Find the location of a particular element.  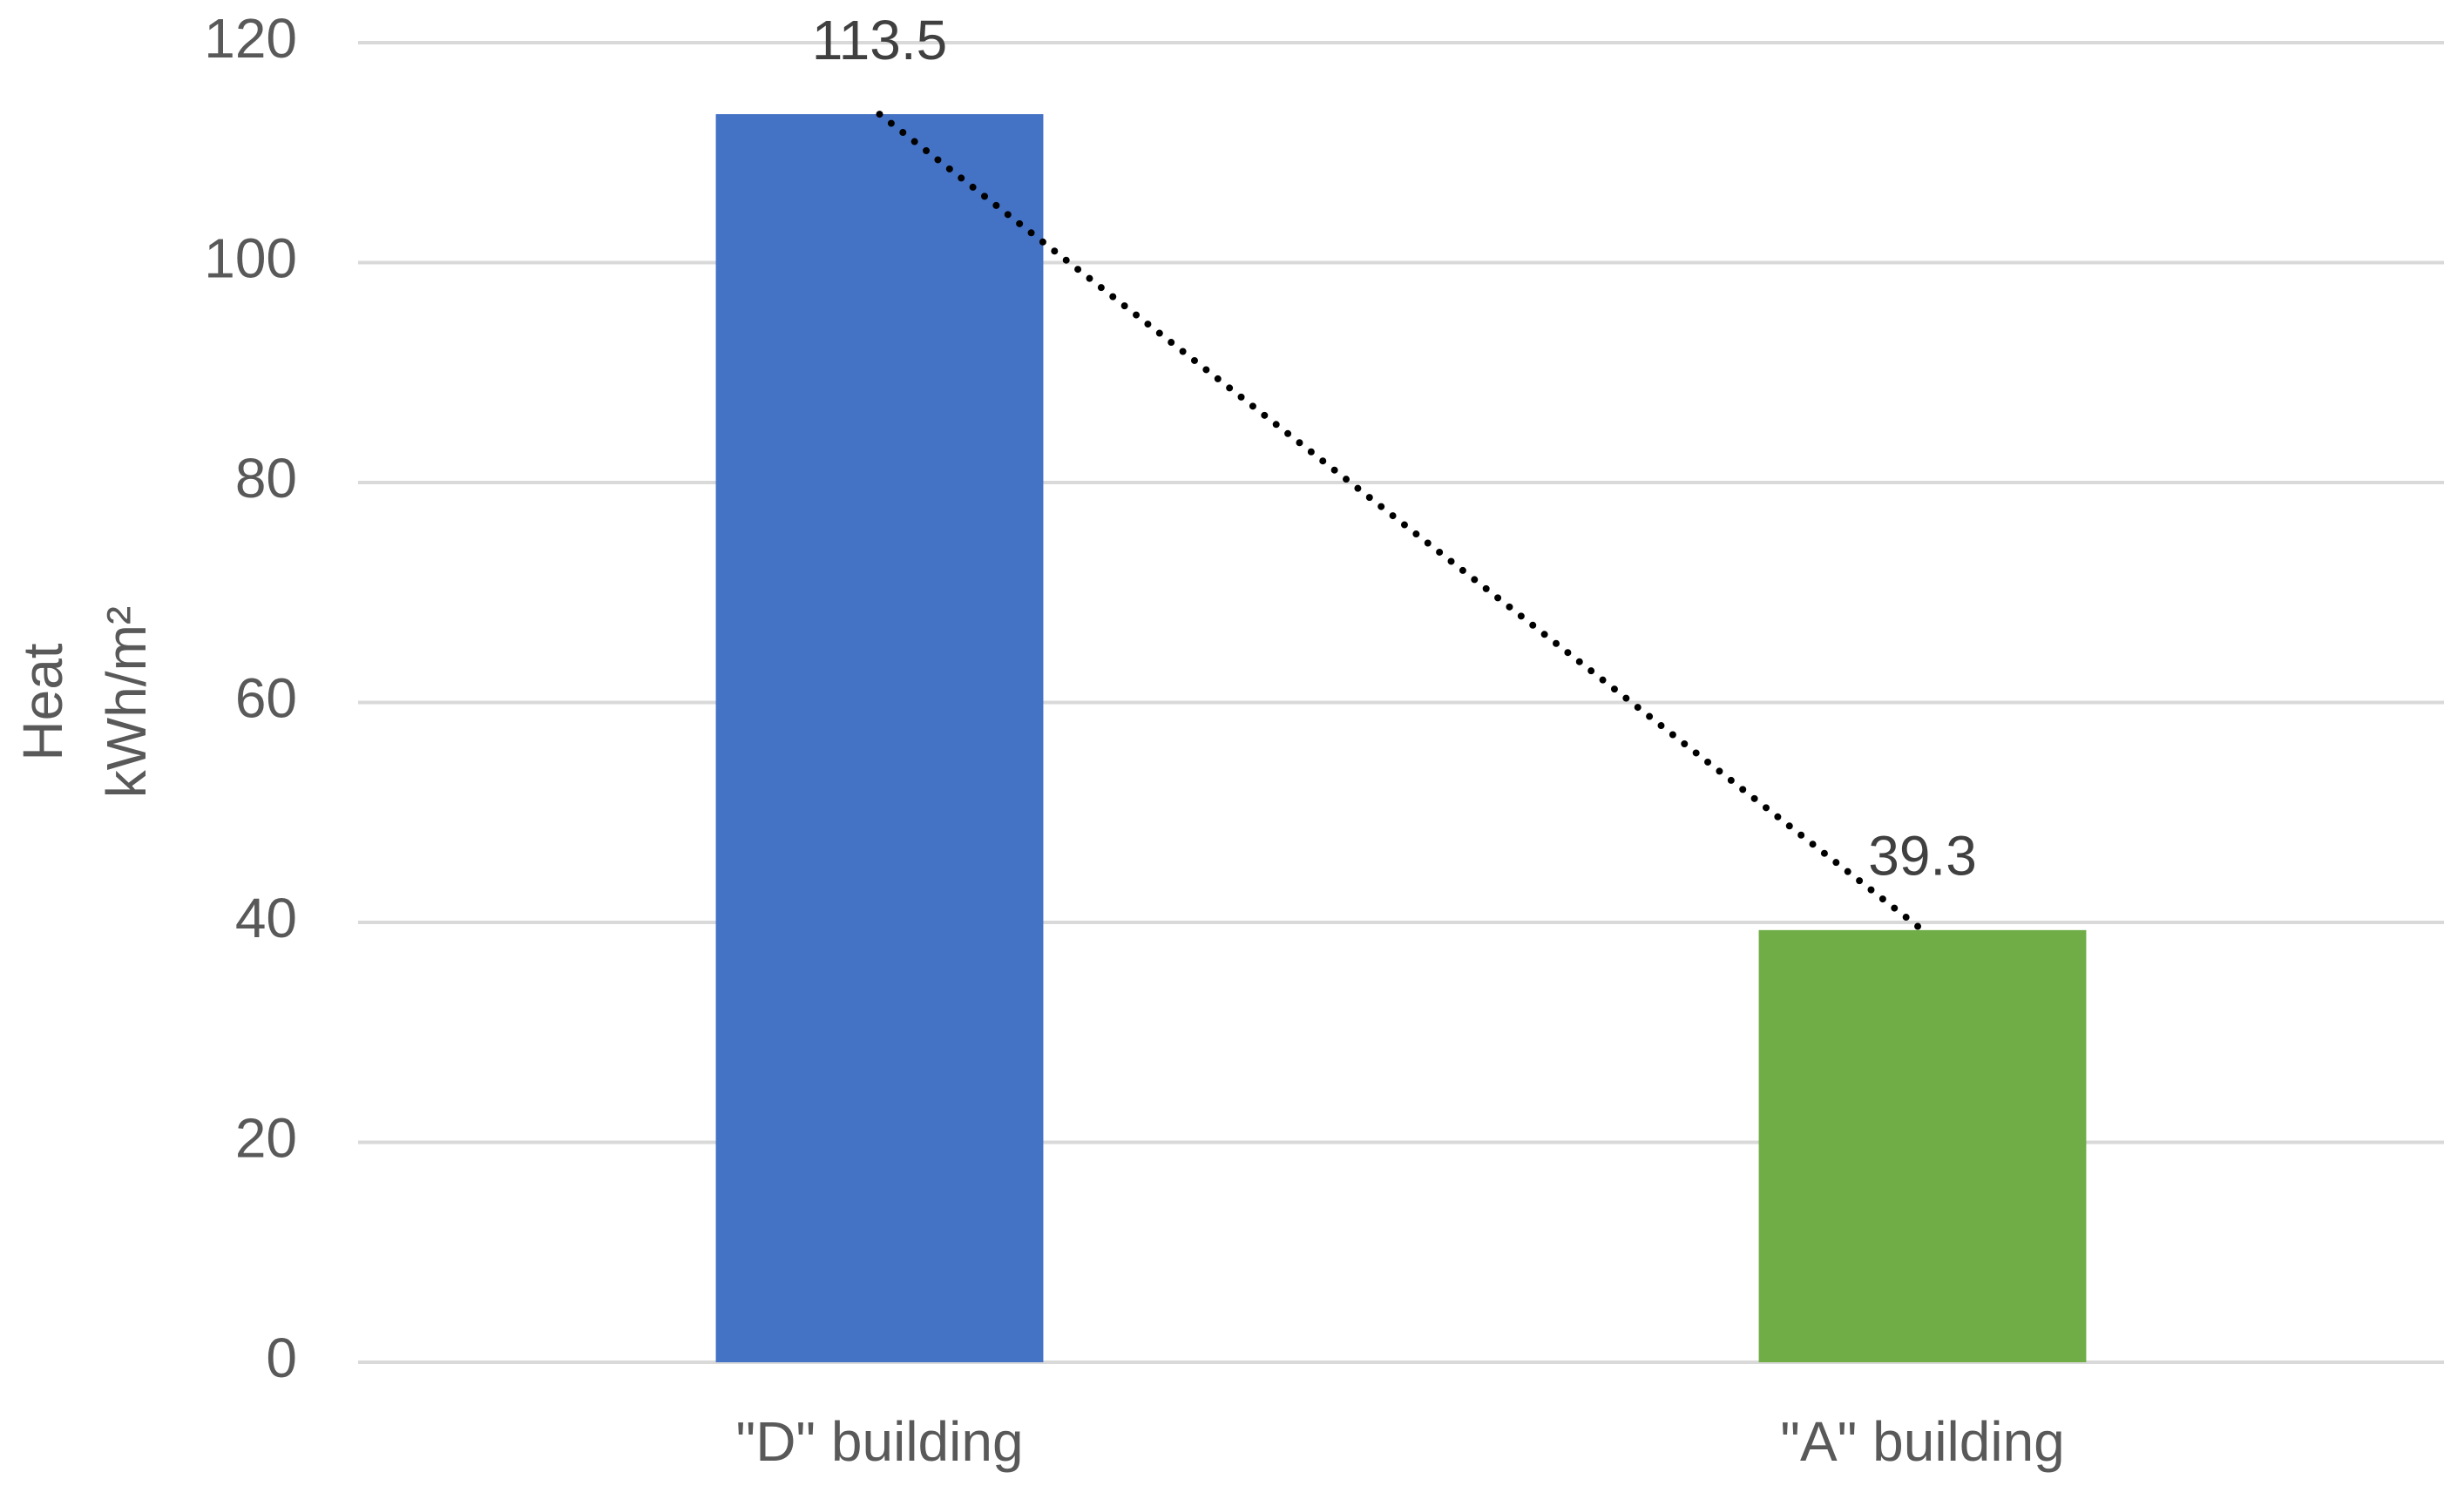

x-tick-label: "D" building is located at coordinates (879, 1442).